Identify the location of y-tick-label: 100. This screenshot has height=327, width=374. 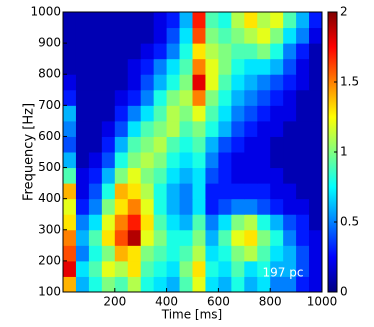
(49, 292).